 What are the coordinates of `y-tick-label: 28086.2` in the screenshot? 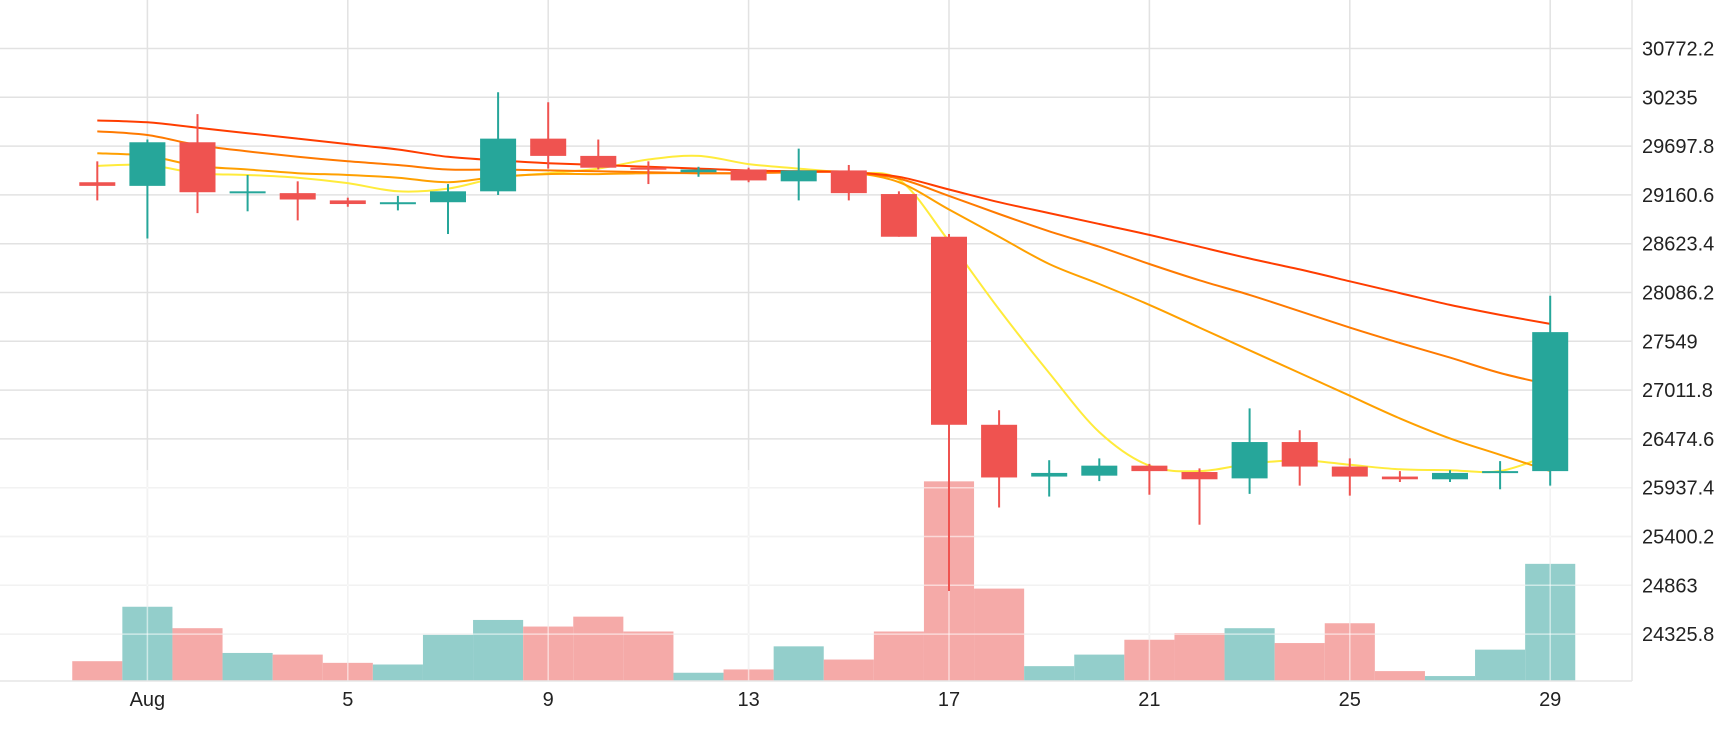 It's located at (1678, 294).